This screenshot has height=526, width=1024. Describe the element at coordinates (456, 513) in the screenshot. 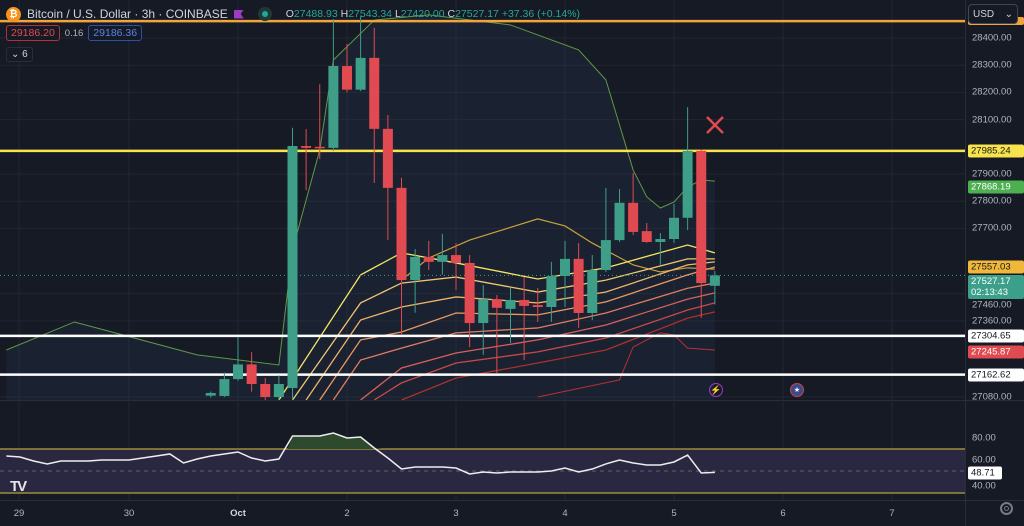

I see `time-tick-label: 3` at that location.